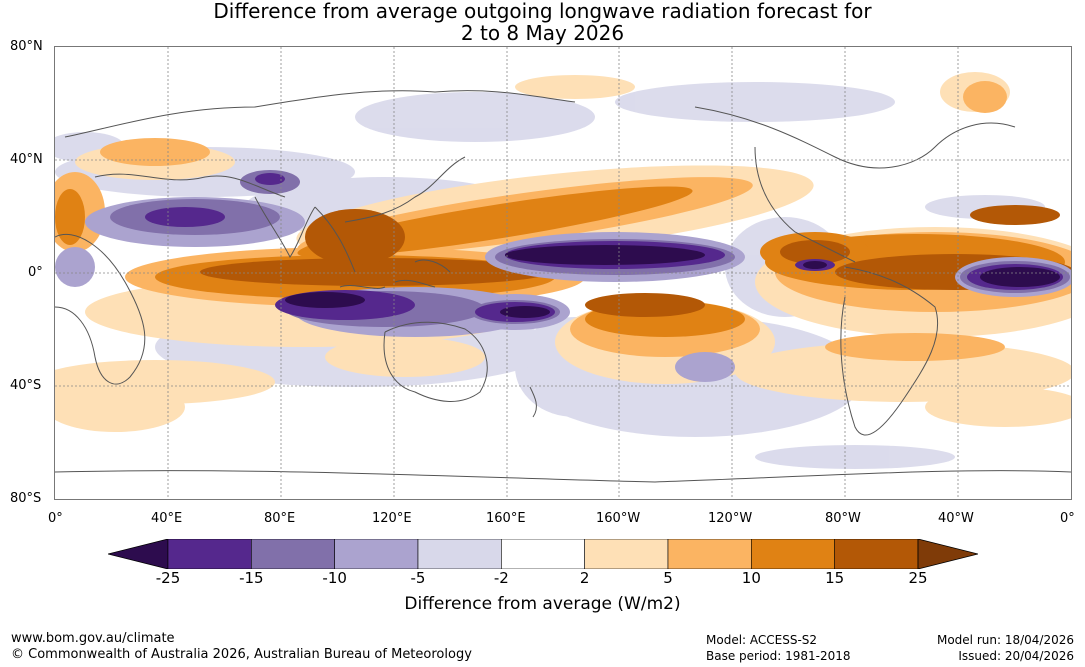 The height and width of the screenshot is (667, 1085). I want to click on colorbar-tick-label: 2, so click(584, 578).